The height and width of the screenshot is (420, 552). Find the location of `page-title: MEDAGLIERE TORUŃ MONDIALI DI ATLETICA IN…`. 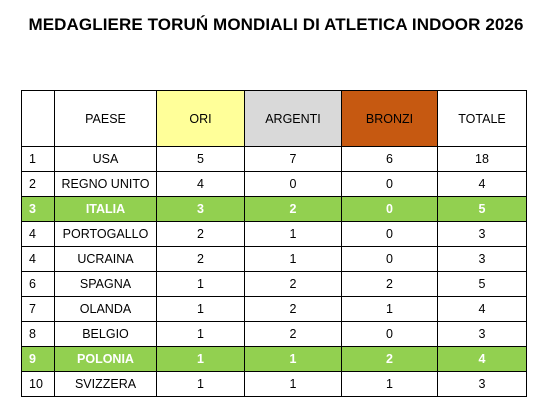

page-title: MEDAGLIERE TORUŃ MONDIALI DI ATLETICA IN… is located at coordinates (276, 24).